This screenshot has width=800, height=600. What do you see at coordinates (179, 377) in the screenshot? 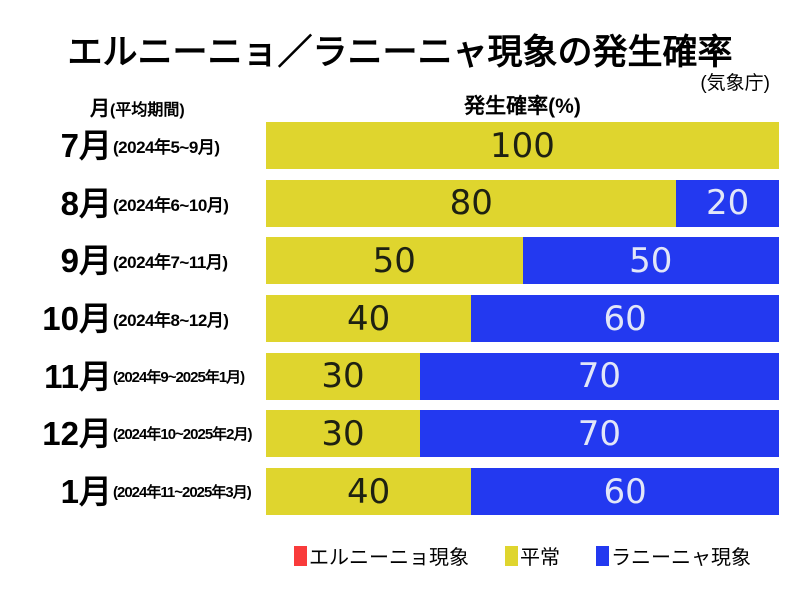
I see `period-label: (2024年9~2025年1月)` at bounding box center [179, 377].